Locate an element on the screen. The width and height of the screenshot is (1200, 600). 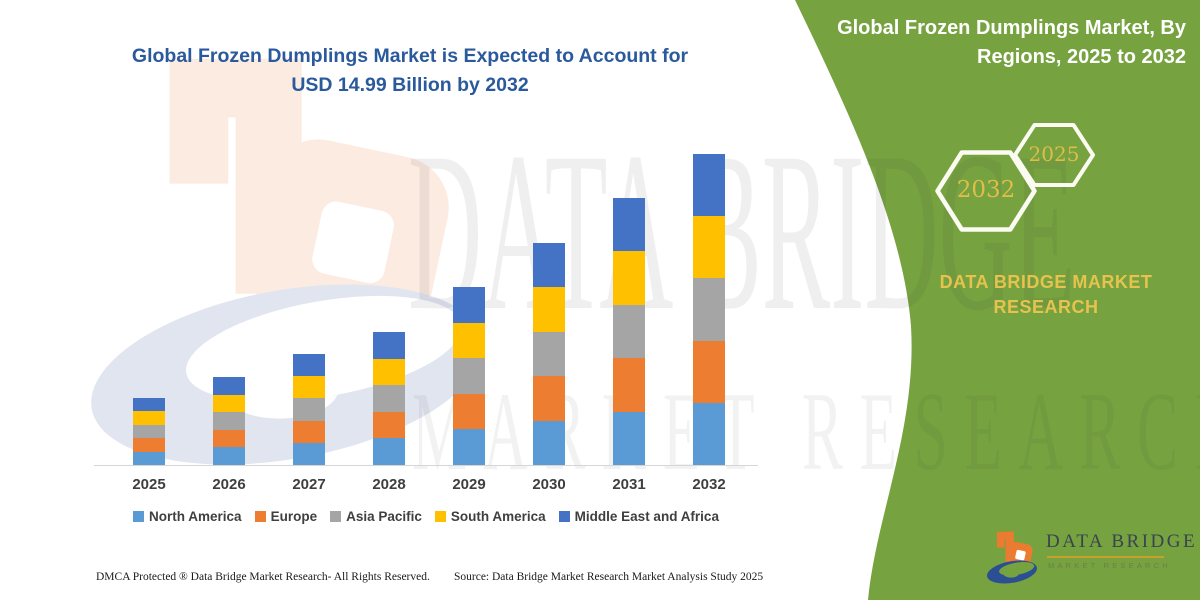
x-axis-label: 2029 is located at coordinates (469, 484).